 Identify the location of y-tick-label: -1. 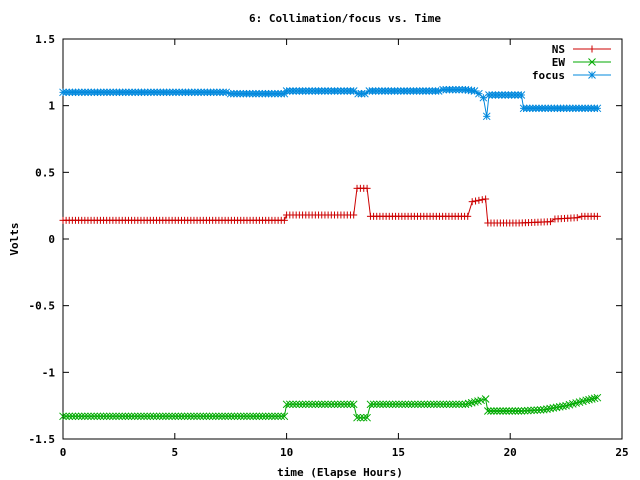
(49, 372).